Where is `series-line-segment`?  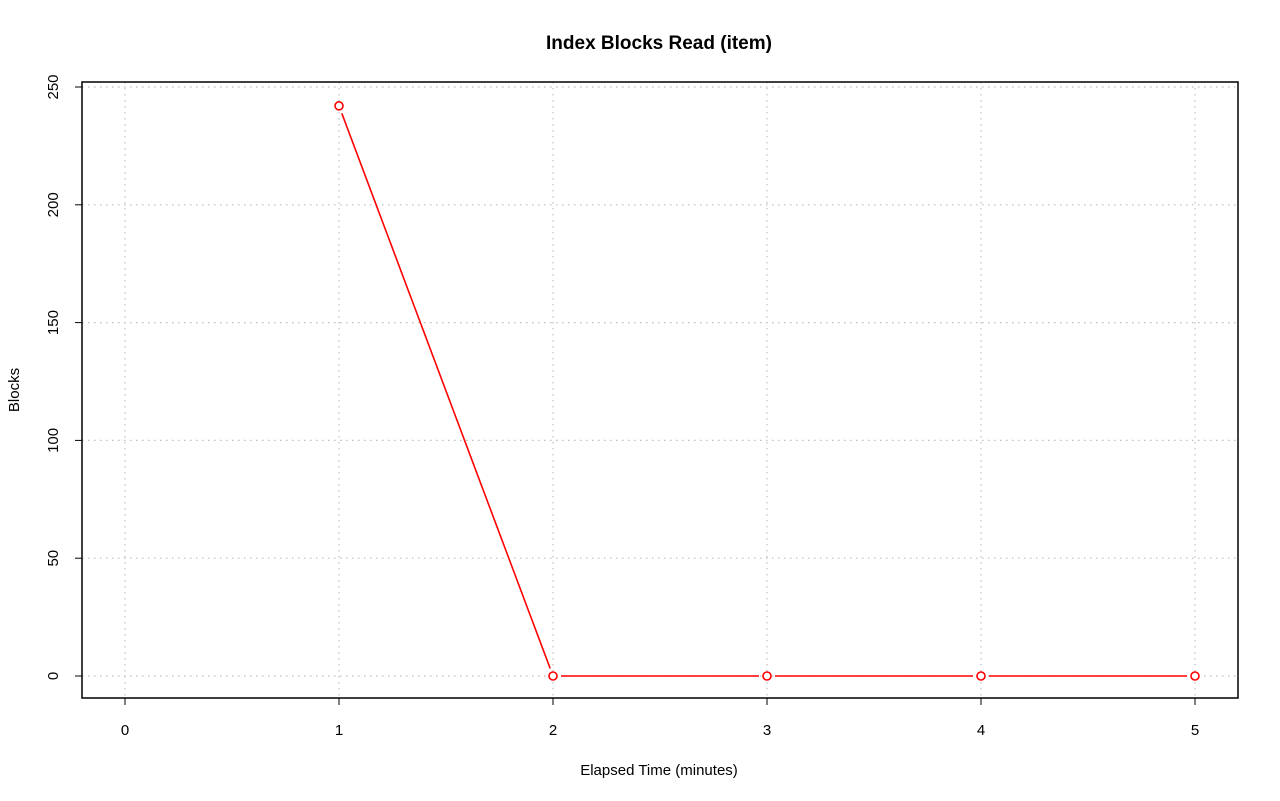
series-line-segment is located at coordinates (446, 391).